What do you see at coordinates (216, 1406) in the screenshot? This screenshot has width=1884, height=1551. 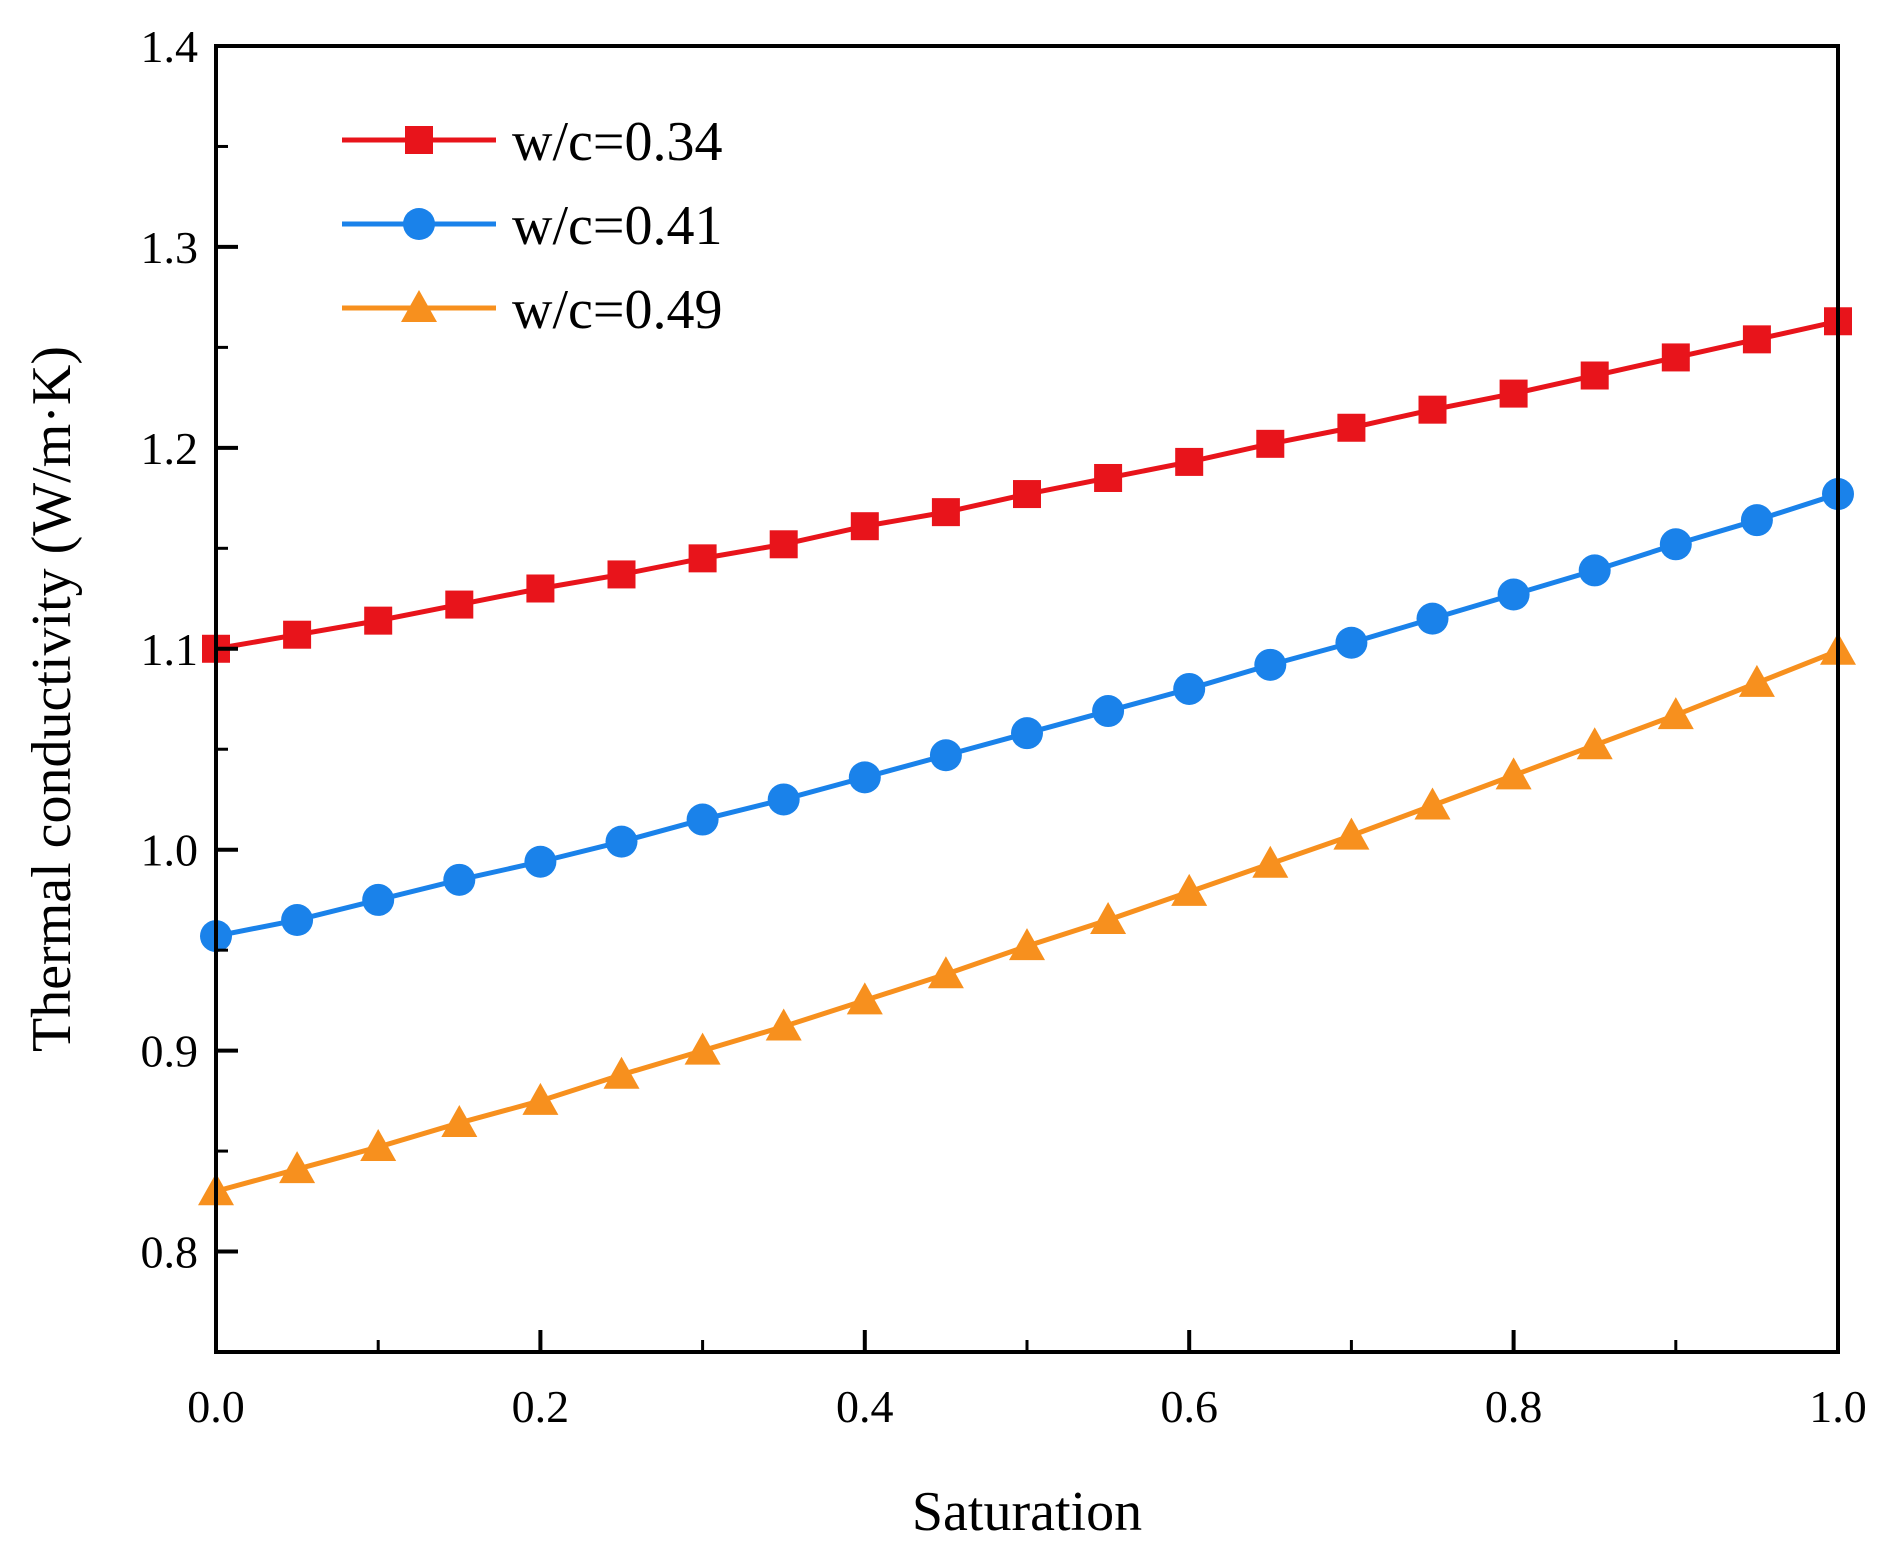 I see `x-tick-label: 0.0` at bounding box center [216, 1406].